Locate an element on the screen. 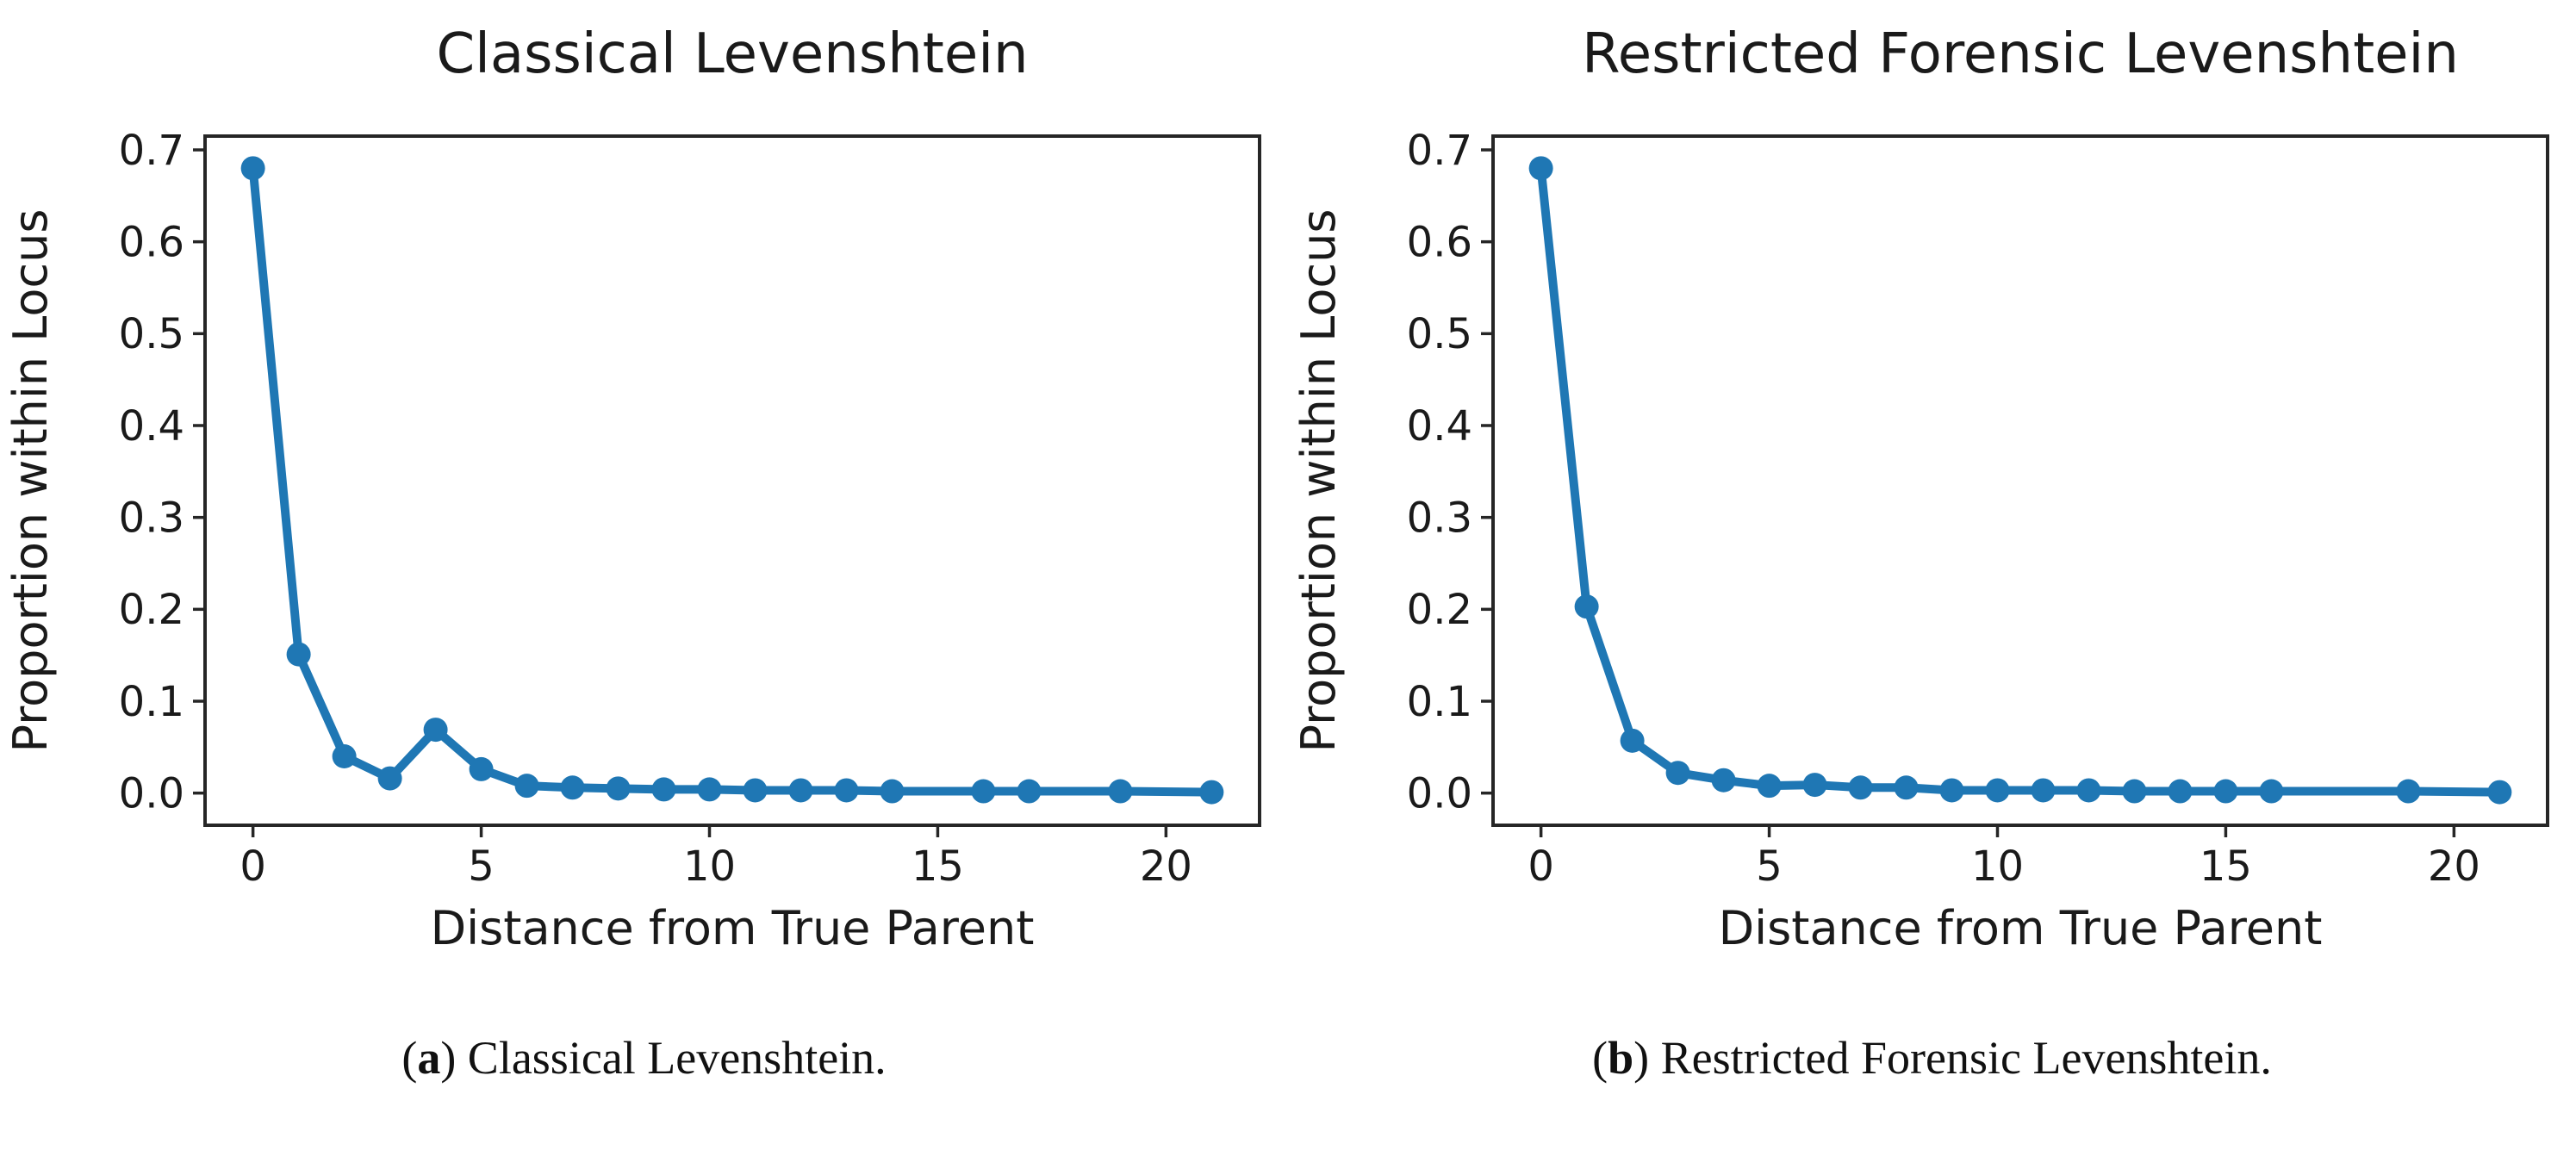  restricted-forensic-levenshtein-ytick-label: 0.7 is located at coordinates (1440, 151).